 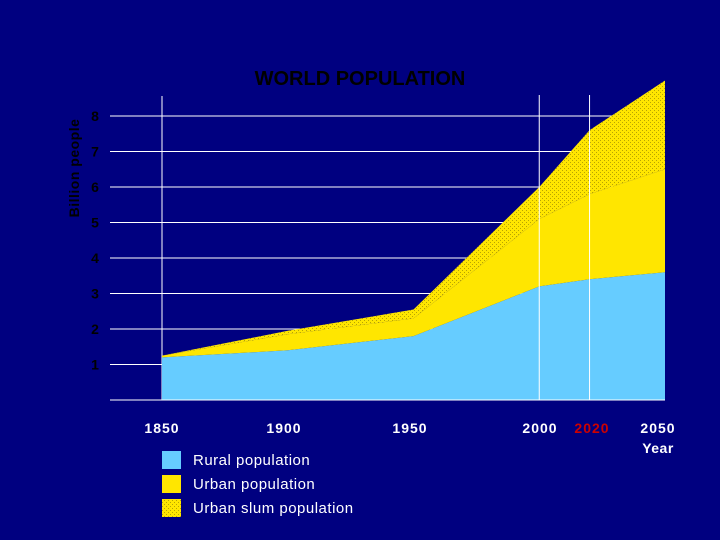 I want to click on y-tick-4: 4, so click(x=95, y=258).